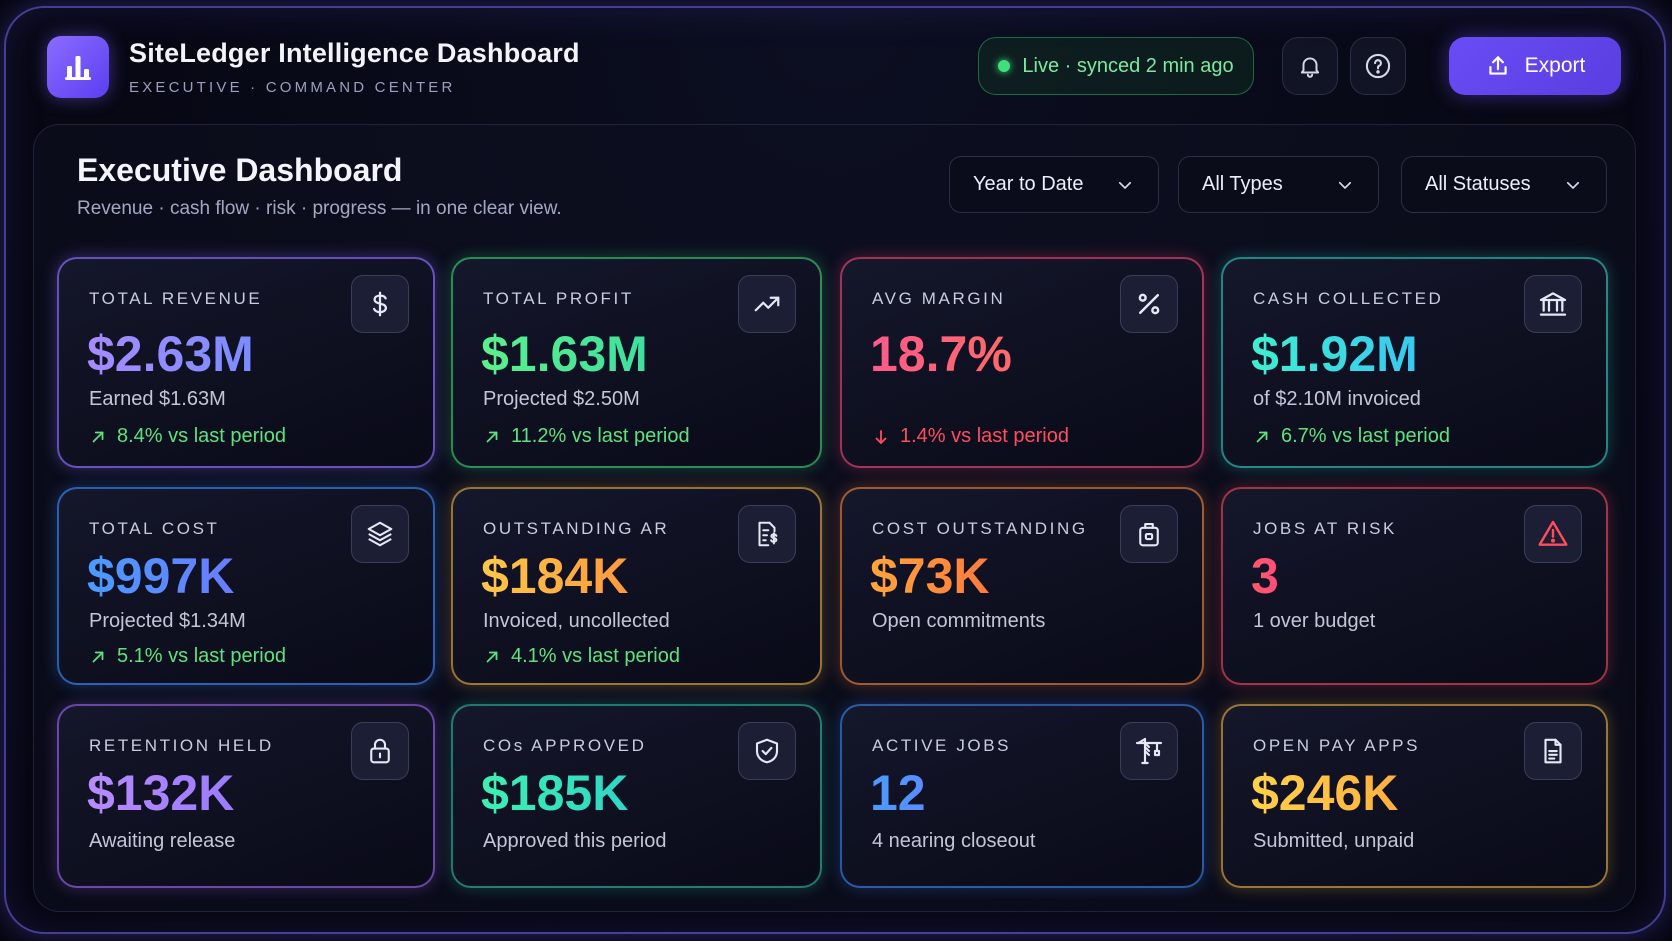 This screenshot has width=1672, height=941. I want to click on kpi-value: $73K, so click(930, 576).